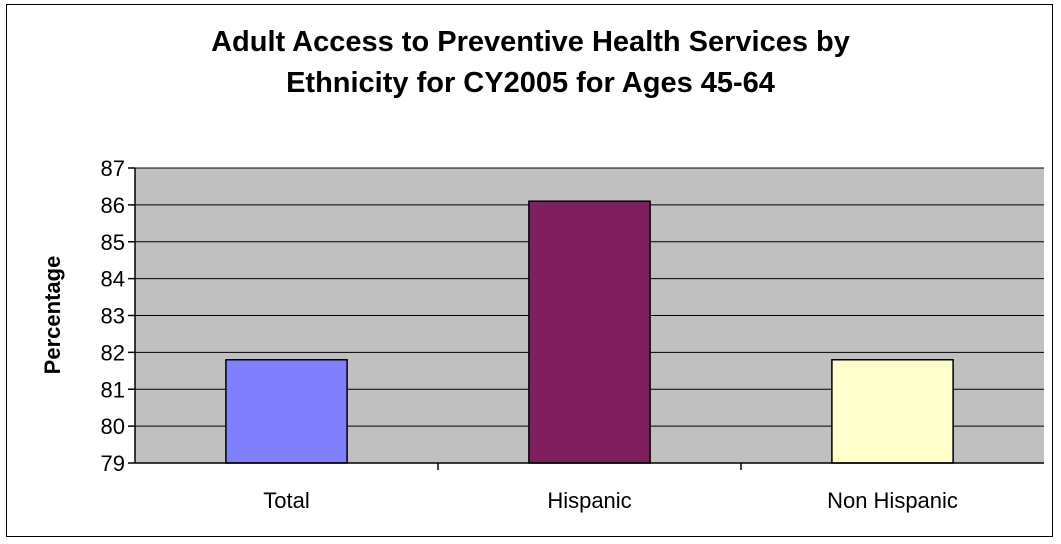 This screenshot has width=1061, height=544. What do you see at coordinates (113, 463) in the screenshot?
I see `y-tick-label-79: 79` at bounding box center [113, 463].